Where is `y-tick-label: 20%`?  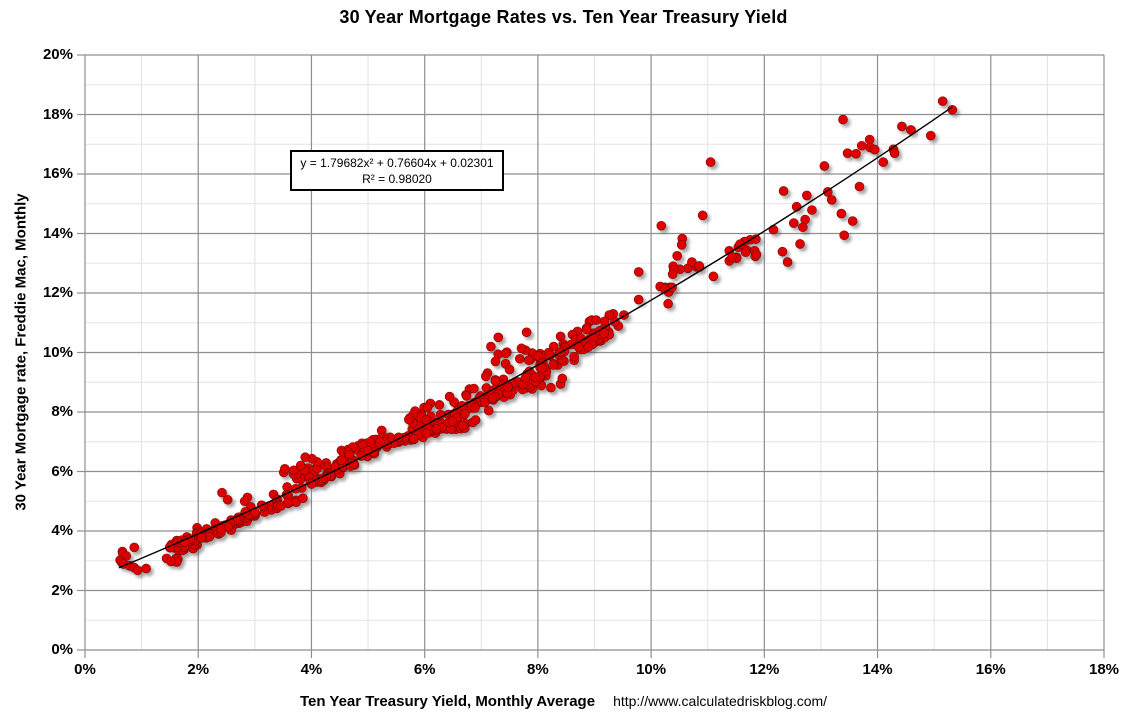
y-tick-label: 20% is located at coordinates (57, 54).